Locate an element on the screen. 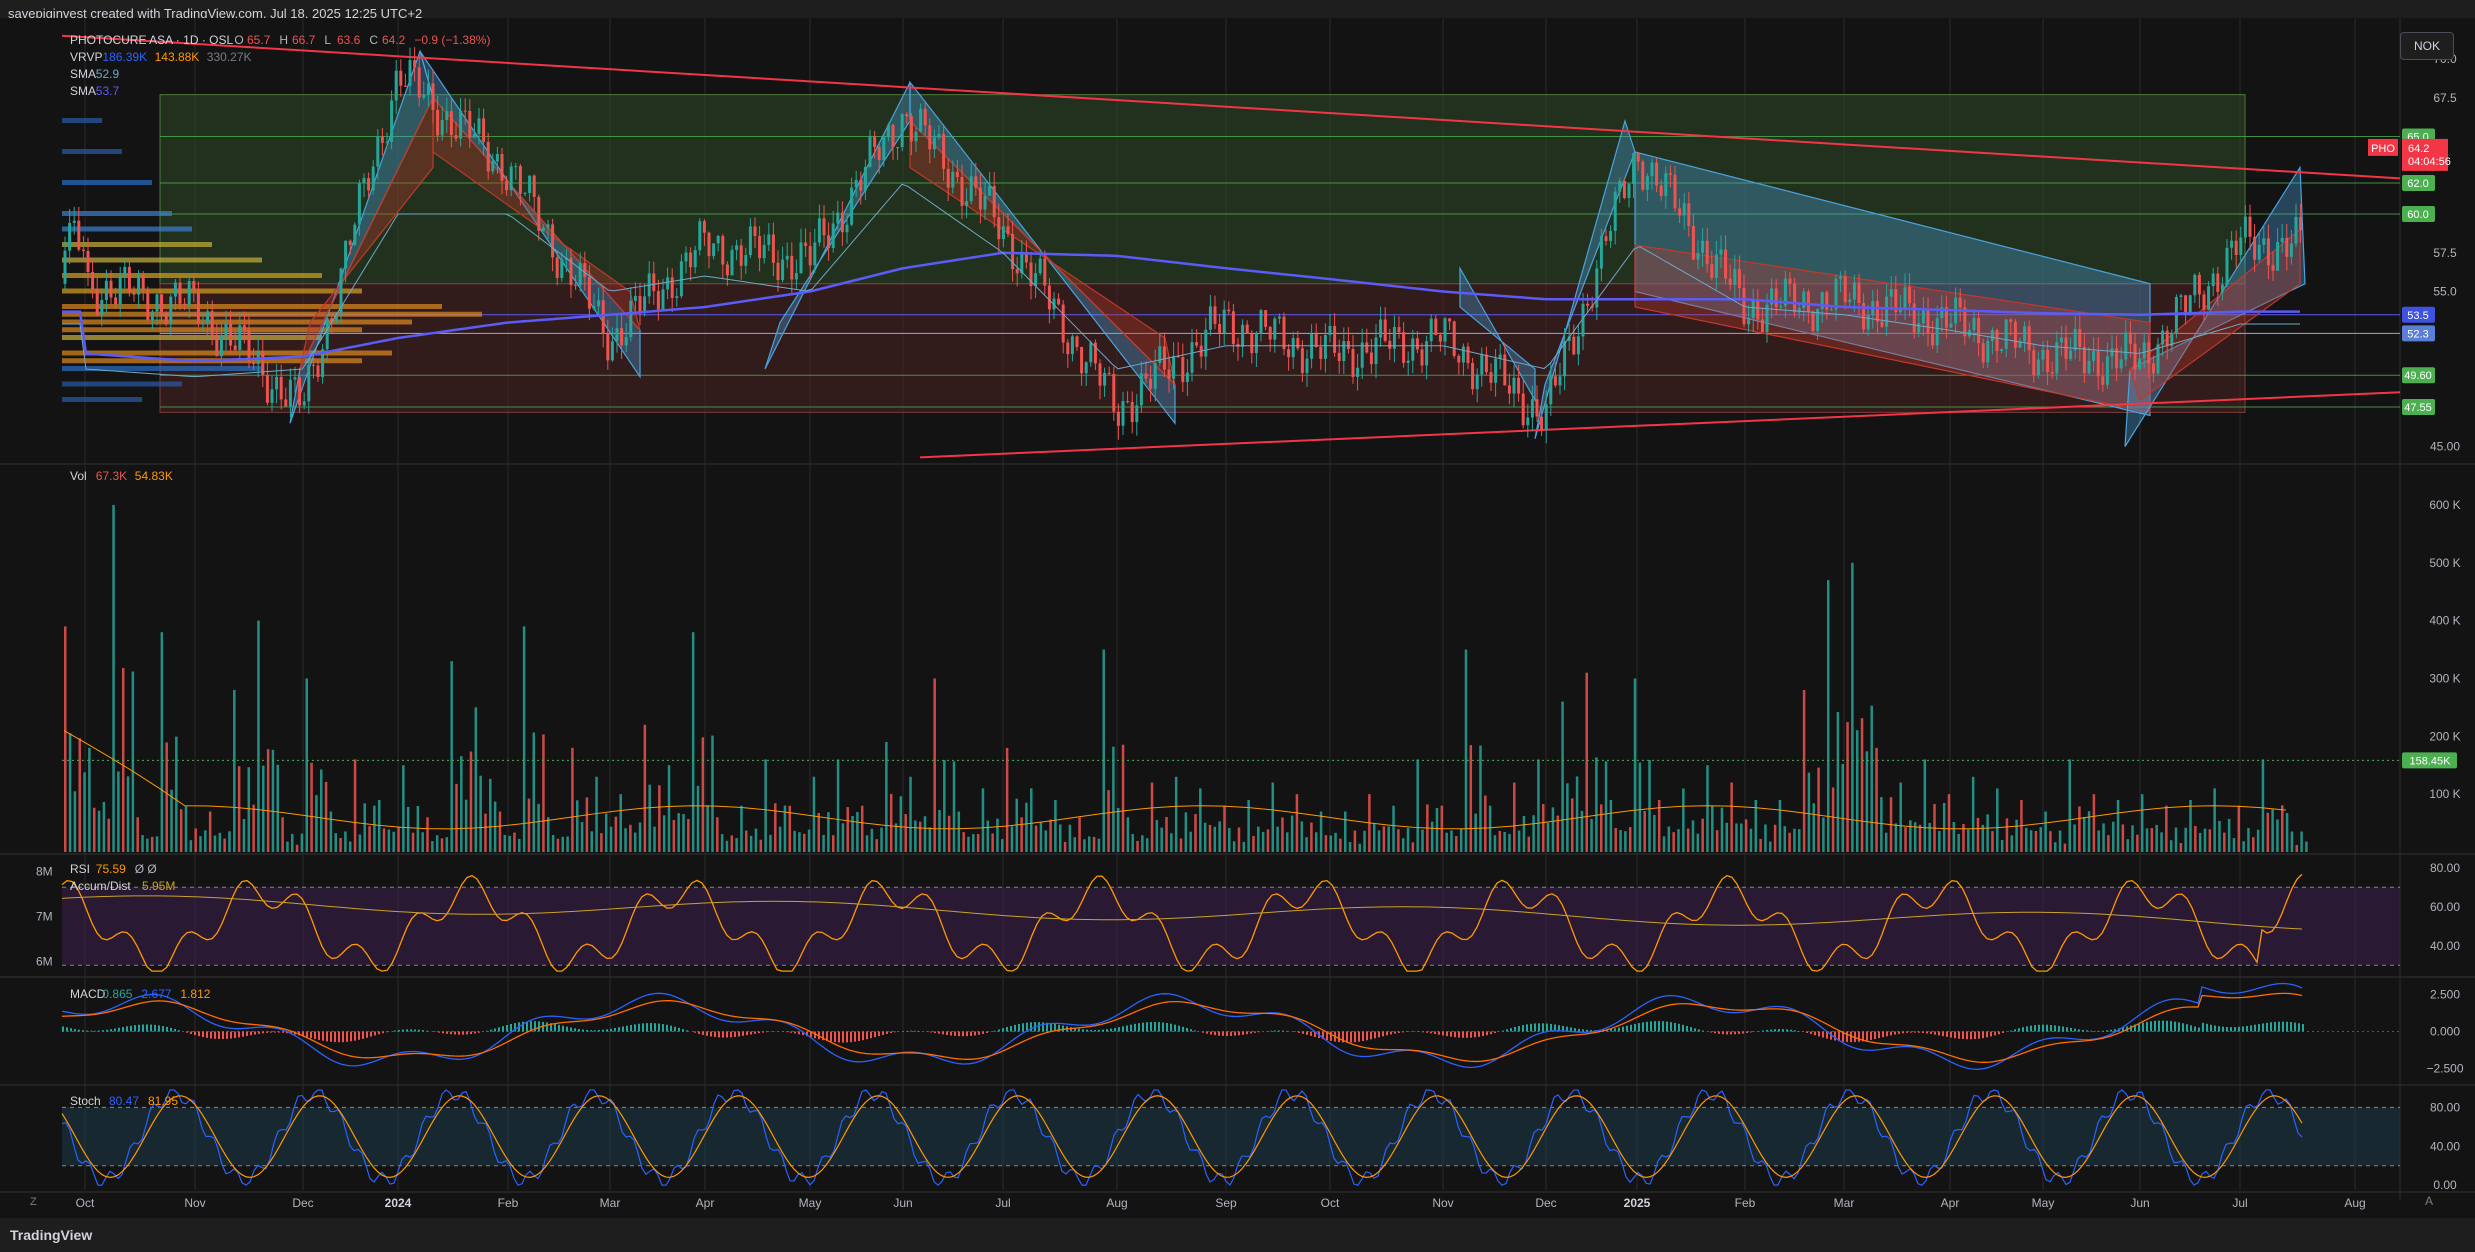 The height and width of the screenshot is (1252, 2475). currency-button: NOK is located at coordinates (2427, 46).